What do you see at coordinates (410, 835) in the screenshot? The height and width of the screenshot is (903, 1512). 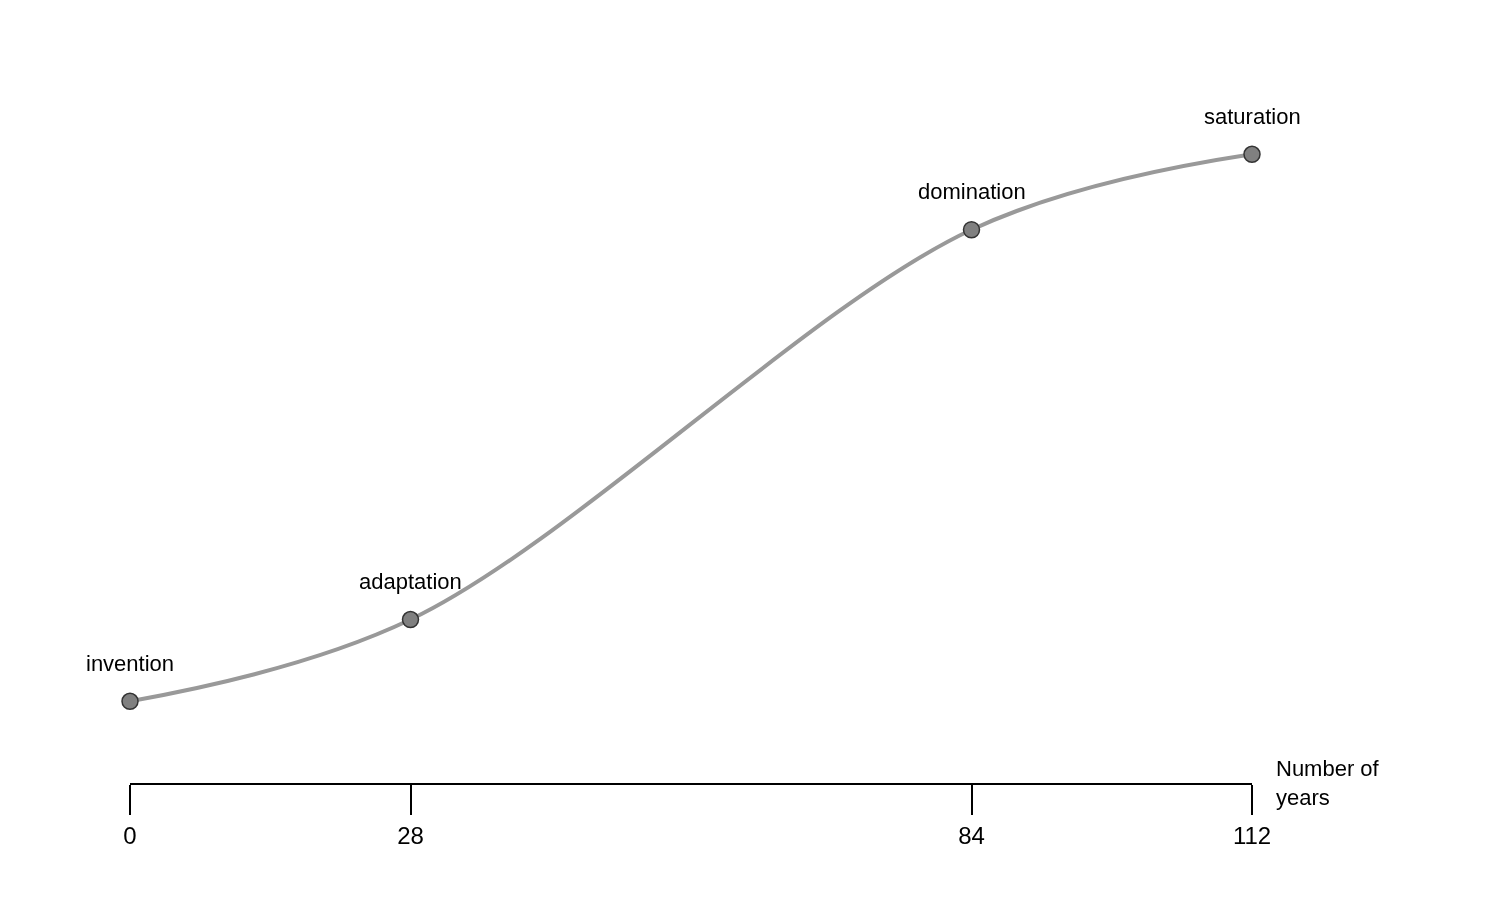 I see `x-tick-label: 28` at bounding box center [410, 835].